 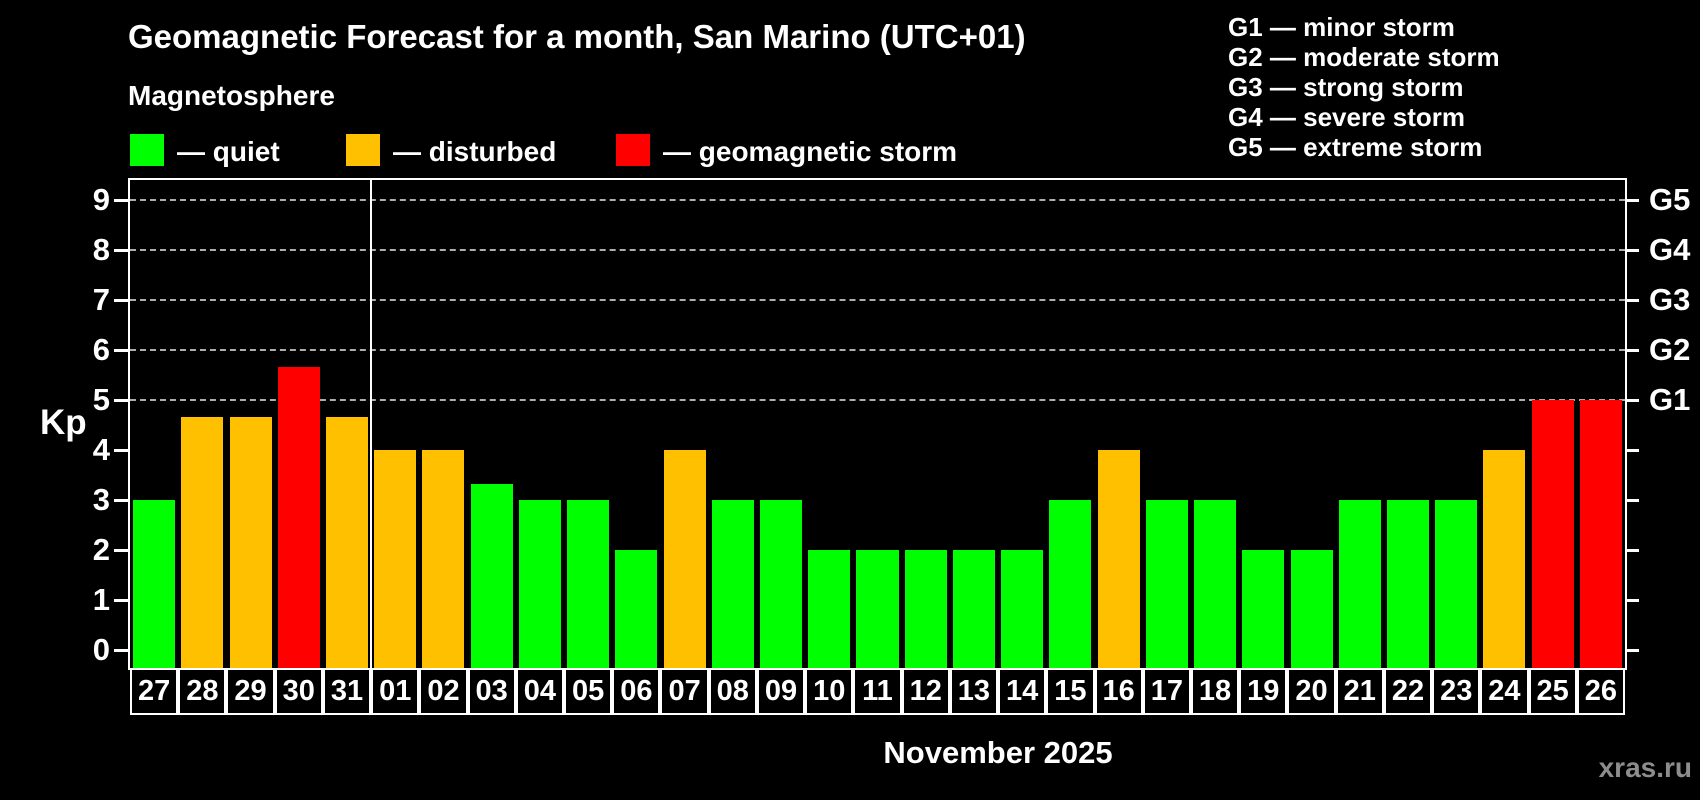 I want to click on legend-label-quiet: — quiet, so click(x=228, y=151).